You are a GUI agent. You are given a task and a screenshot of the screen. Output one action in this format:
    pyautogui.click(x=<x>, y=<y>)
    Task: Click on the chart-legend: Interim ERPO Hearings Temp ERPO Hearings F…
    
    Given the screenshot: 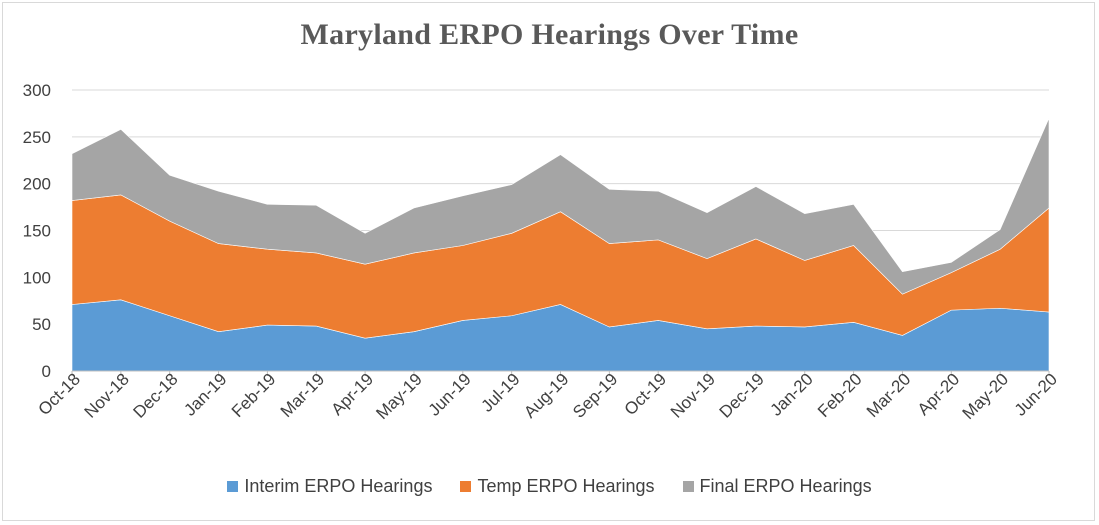 What is the action you would take?
    pyautogui.click(x=549, y=486)
    